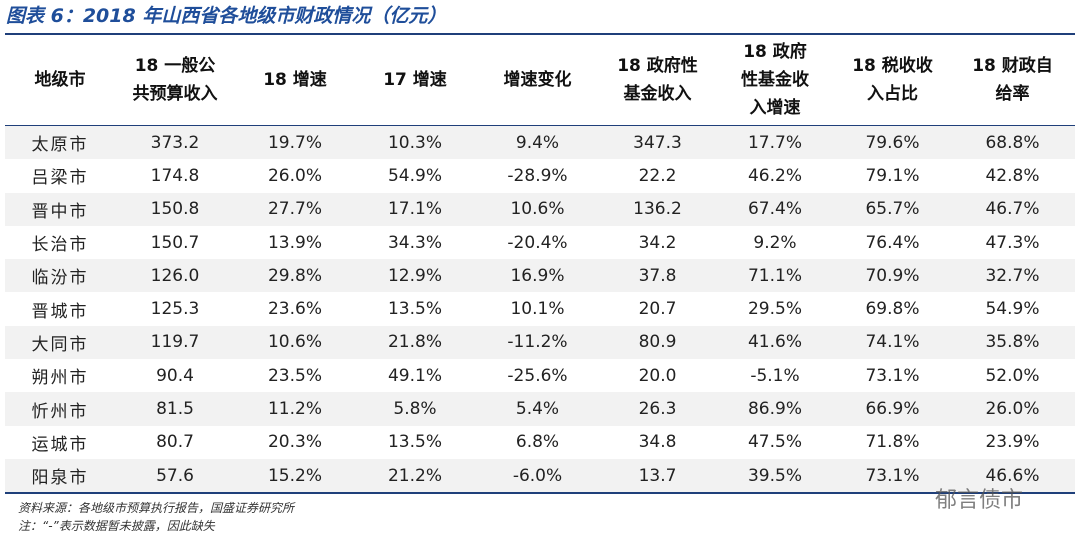  I want to click on header-line: 18 政府, so click(775, 52).